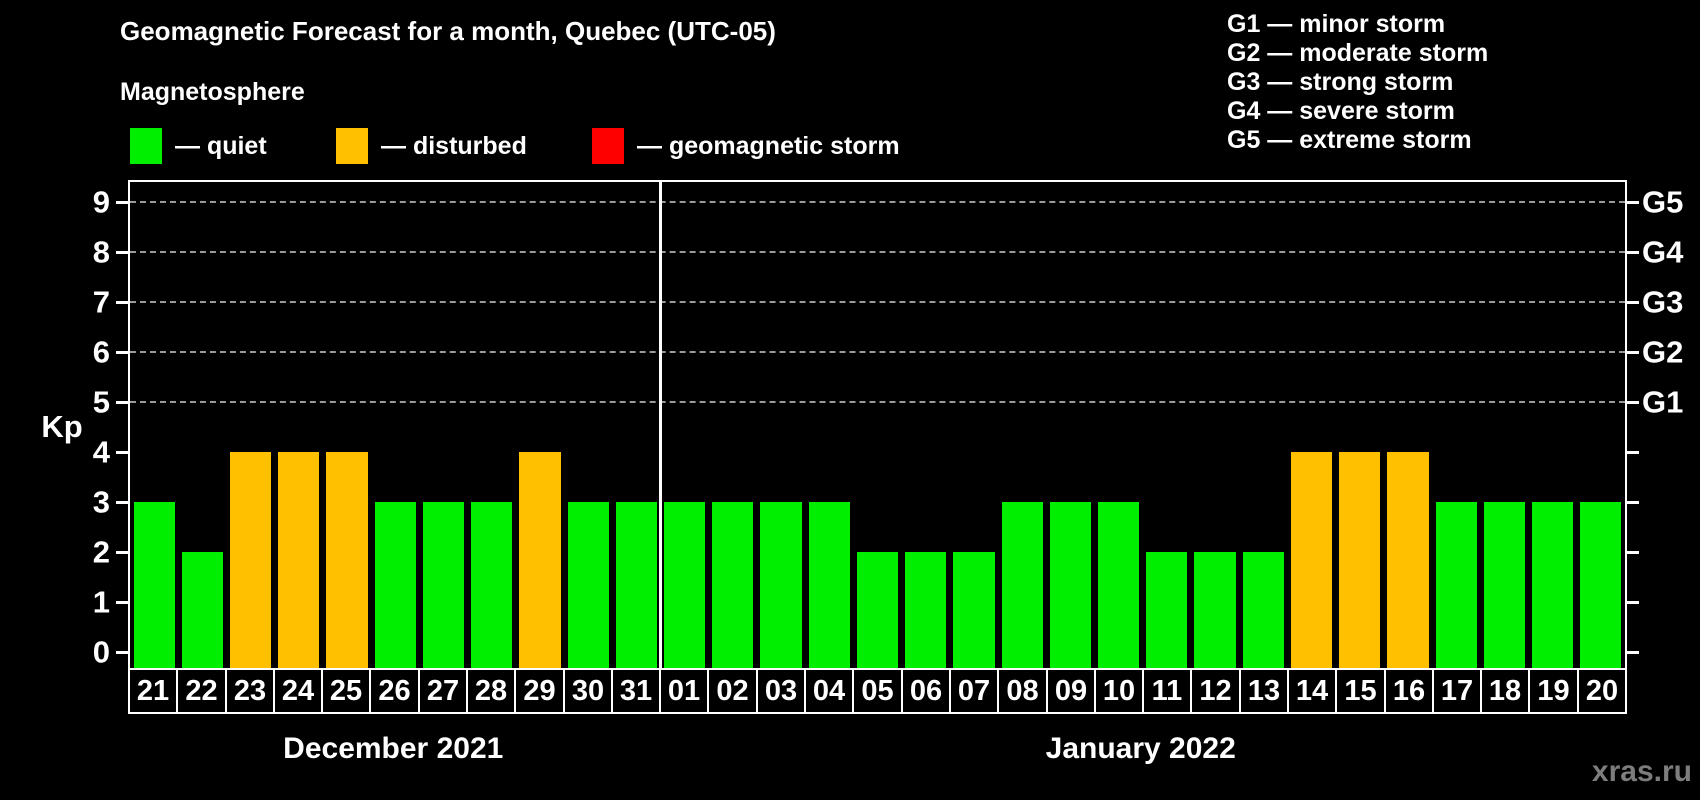  I want to click on y-tick-label-5: 5, so click(101, 402).